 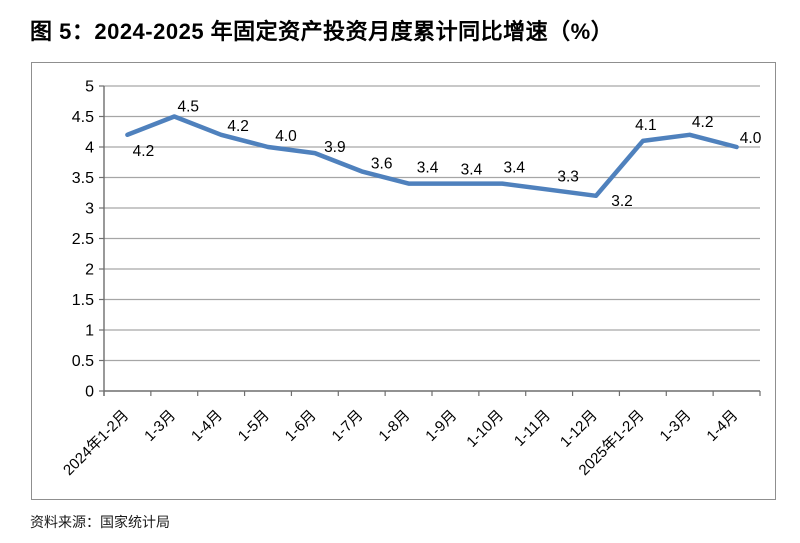 What do you see at coordinates (83, 300) in the screenshot?
I see `y-axis-label: 1.5` at bounding box center [83, 300].